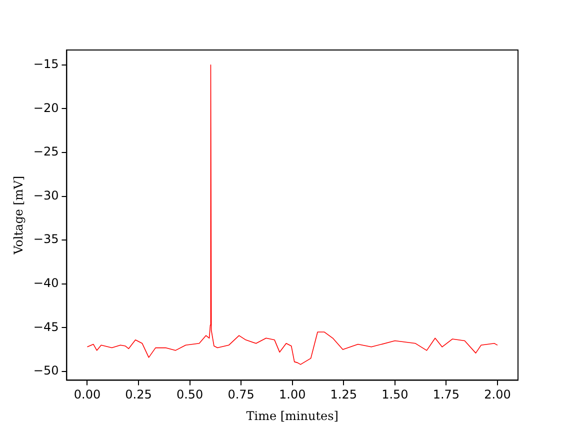 The image size is (576, 432). Describe the element at coordinates (46, 195) in the screenshot. I see `y-tick-label: −30` at that location.